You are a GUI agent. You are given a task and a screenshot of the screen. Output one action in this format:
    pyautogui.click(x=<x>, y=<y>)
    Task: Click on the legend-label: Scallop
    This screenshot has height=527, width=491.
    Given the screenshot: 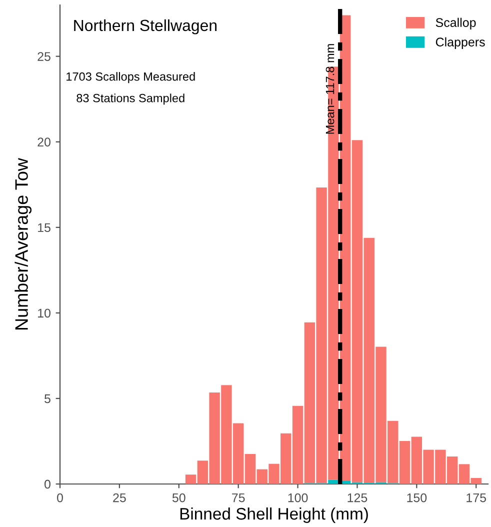 What is the action you would take?
    pyautogui.click(x=456, y=24)
    